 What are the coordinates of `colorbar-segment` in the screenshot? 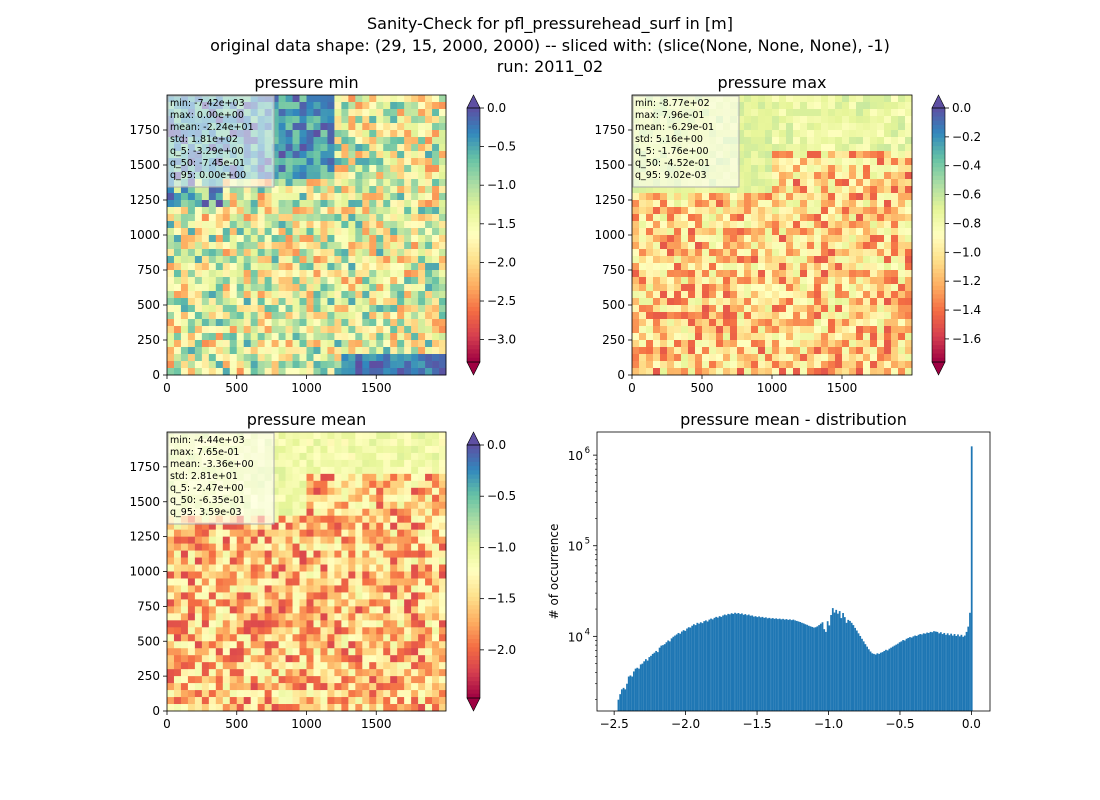 It's located at (473, 339).